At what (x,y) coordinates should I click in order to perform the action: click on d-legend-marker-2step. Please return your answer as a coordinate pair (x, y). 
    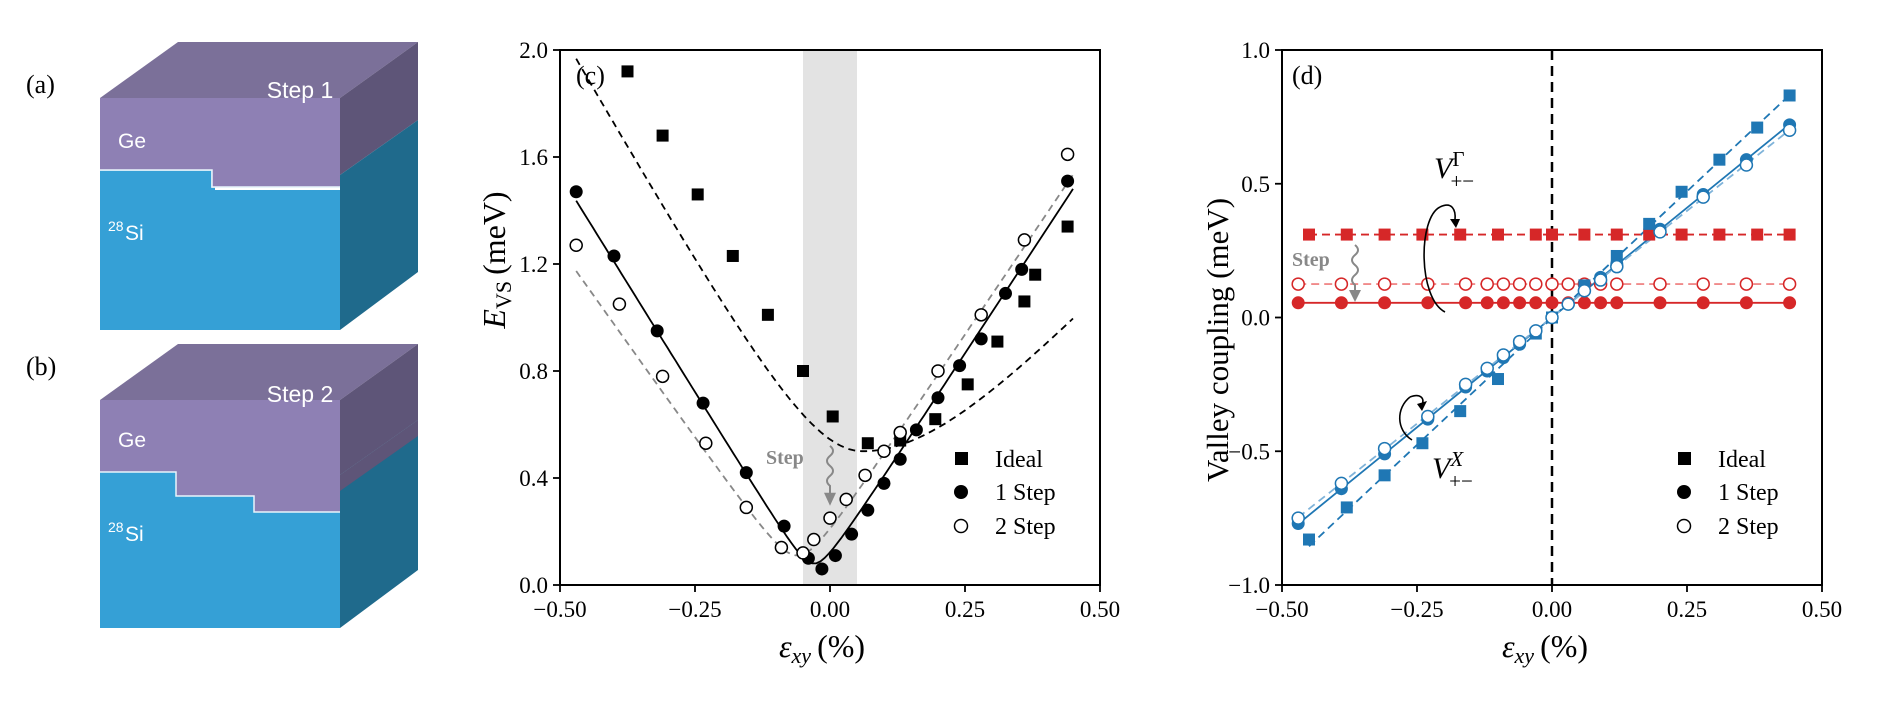
    Looking at the image, I should click on (1684, 526).